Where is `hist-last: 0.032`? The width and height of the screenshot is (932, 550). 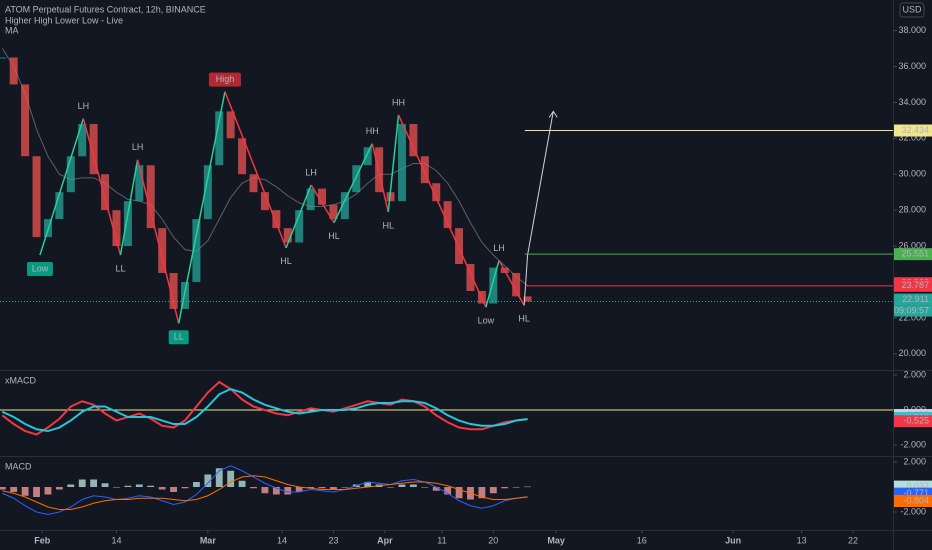
hist-last: 0.032 is located at coordinates (917, 486).